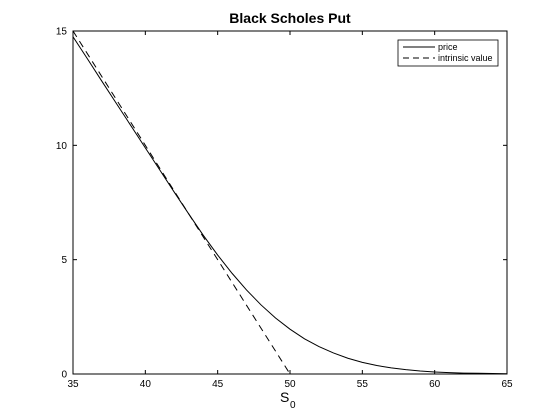 The image size is (560, 420). What do you see at coordinates (62, 146) in the screenshot?
I see `y-tick-label: 10` at bounding box center [62, 146].